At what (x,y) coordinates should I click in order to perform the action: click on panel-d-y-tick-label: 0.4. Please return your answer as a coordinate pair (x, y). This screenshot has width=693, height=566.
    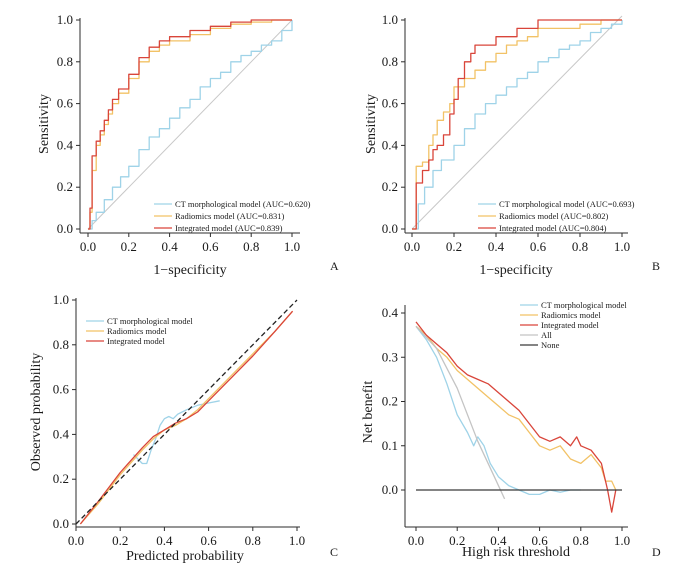
    Looking at the image, I should click on (390, 312).